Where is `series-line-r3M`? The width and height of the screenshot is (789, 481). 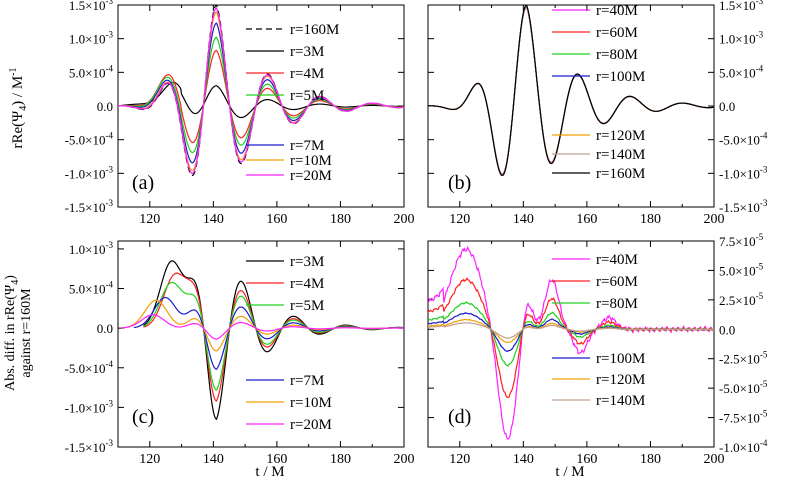 series-line-r3M is located at coordinates (261, 100).